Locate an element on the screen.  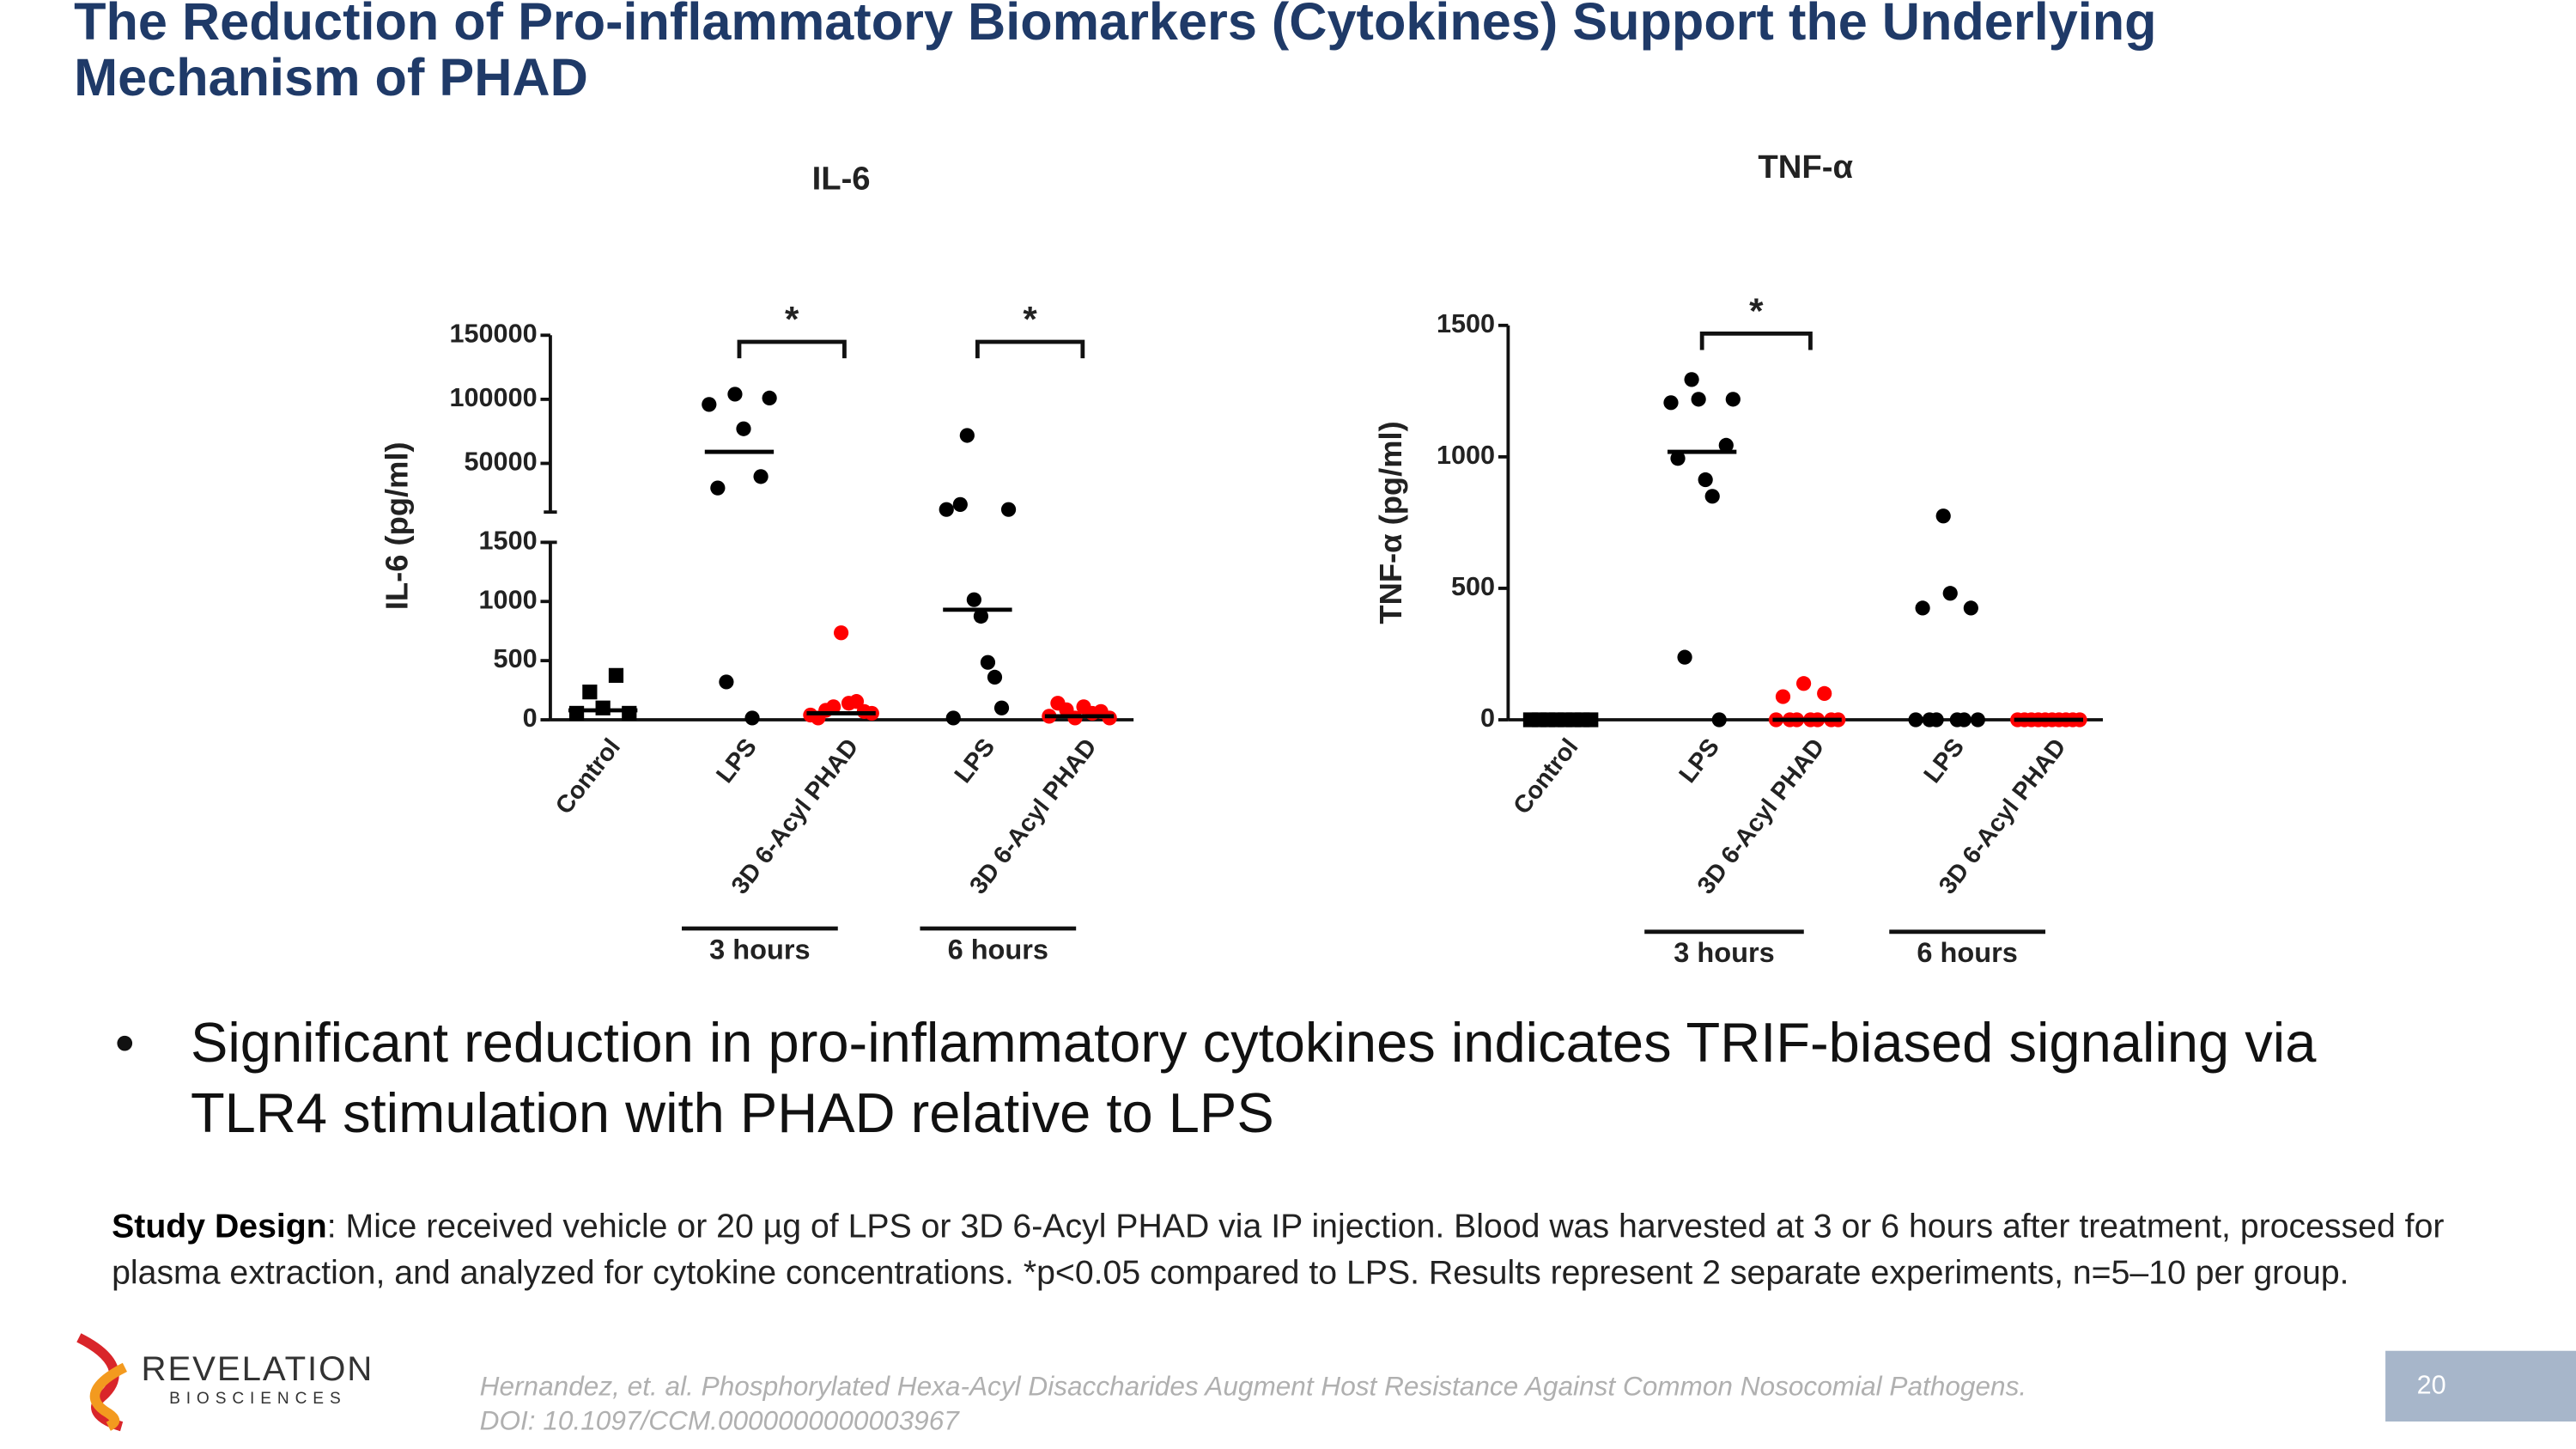
logo-subtitle: BIOSCIENCES is located at coordinates (258, 1399).